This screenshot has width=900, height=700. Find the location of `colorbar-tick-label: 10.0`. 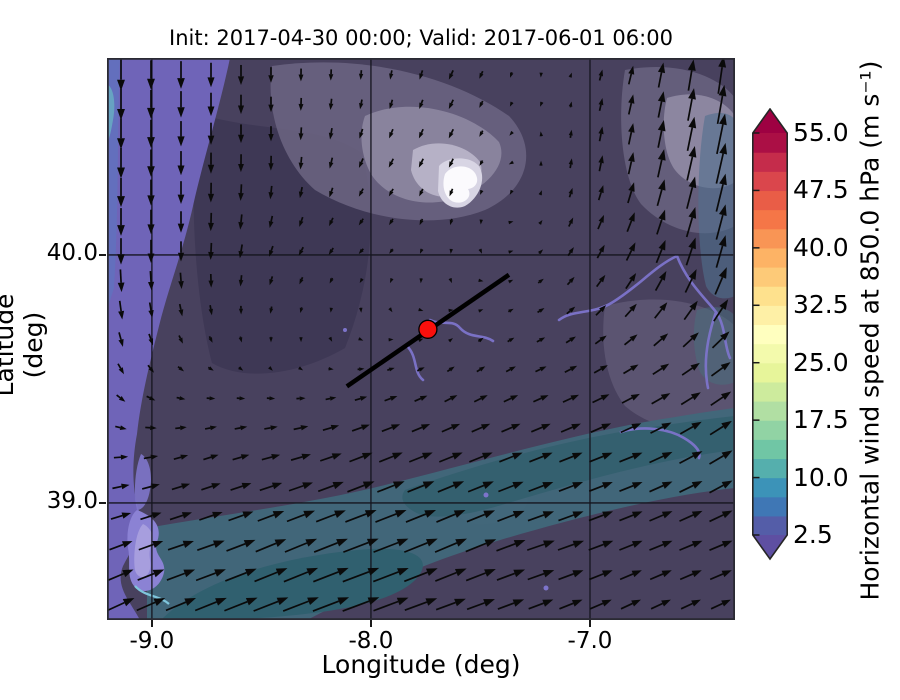

colorbar-tick-label: 10.0 is located at coordinates (821, 477).